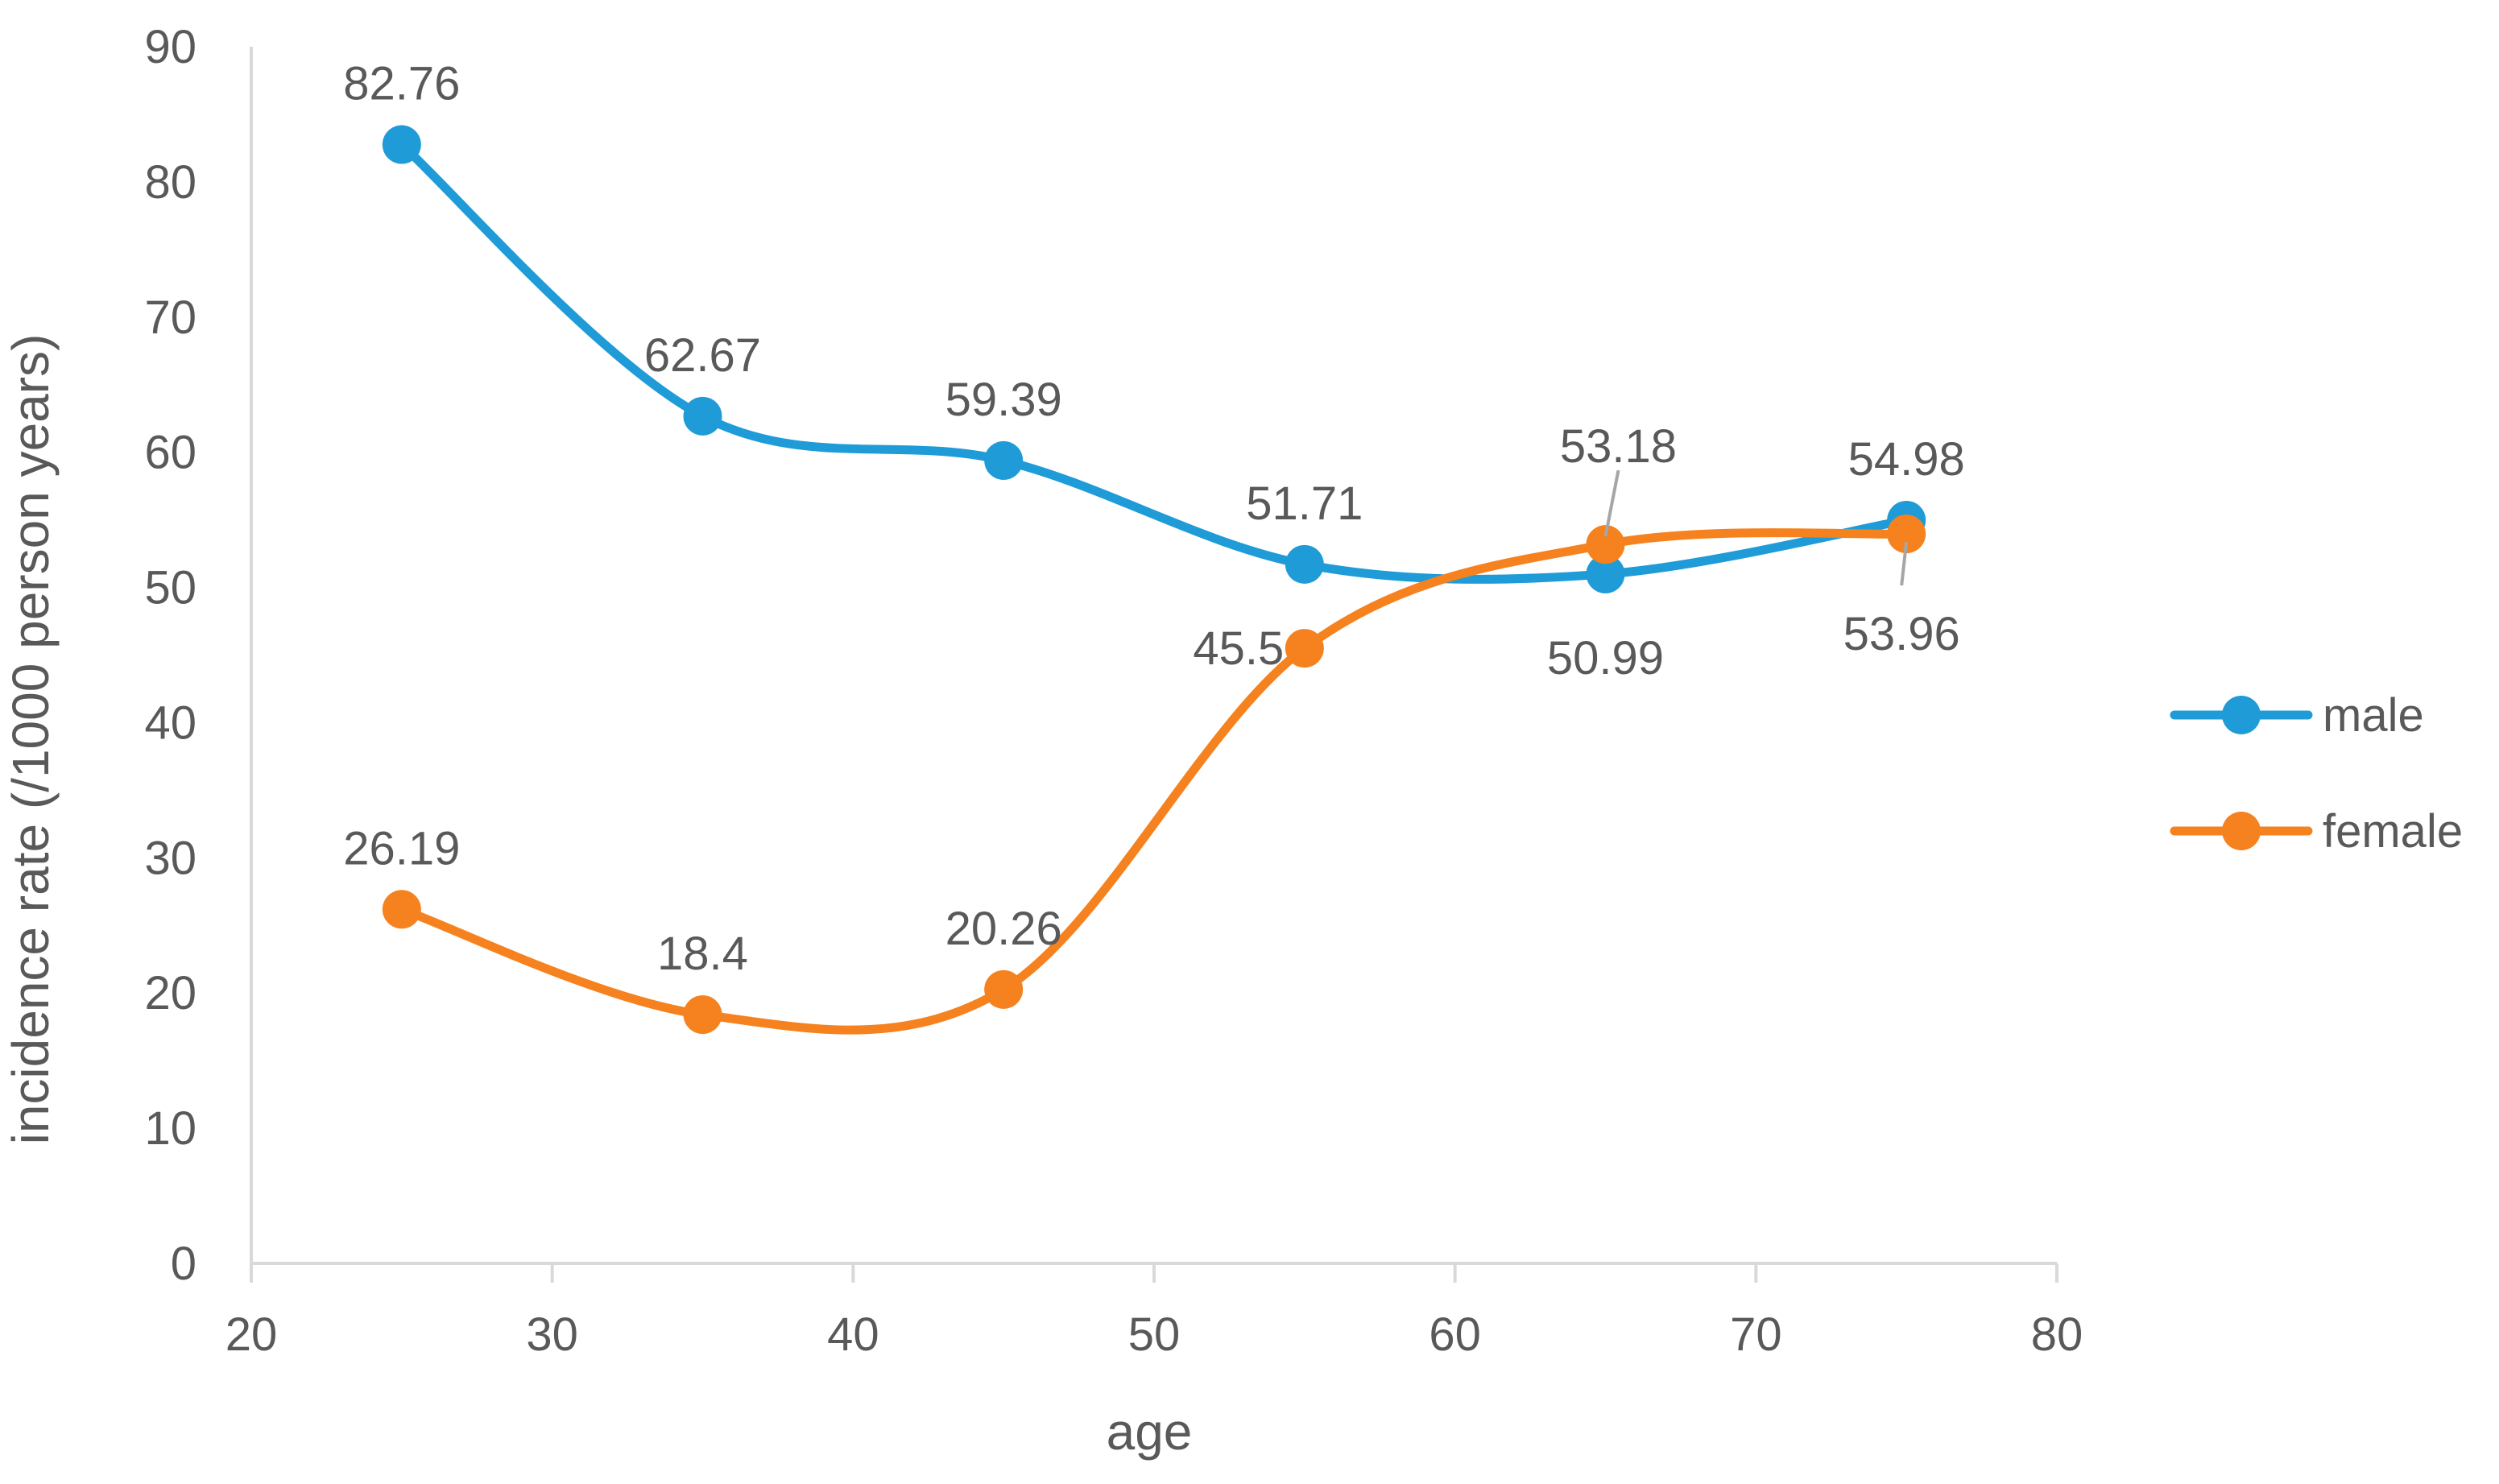 This screenshot has width=2499, height=1484. Describe the element at coordinates (401, 84) in the screenshot. I see `data-label: 82.76` at that location.